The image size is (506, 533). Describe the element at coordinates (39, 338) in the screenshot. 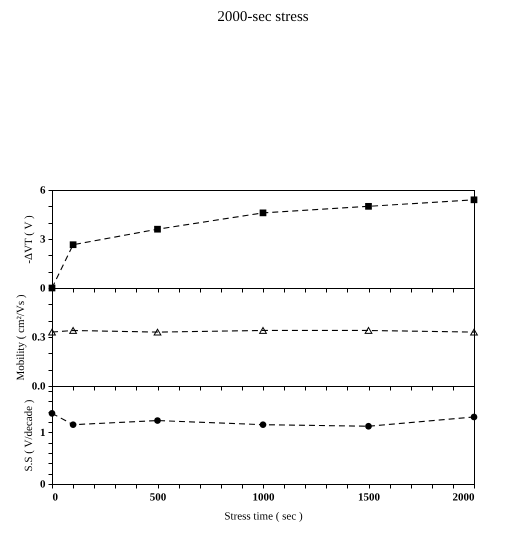

I see `y-tick-label: 0.3` at that location.